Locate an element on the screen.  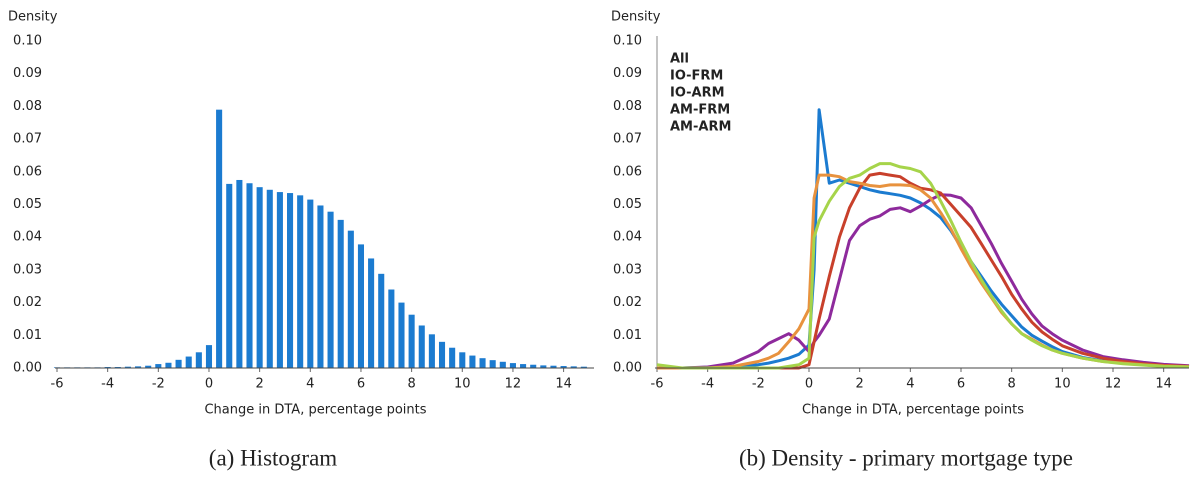
legend-label: AM-FRM is located at coordinates (700, 110).